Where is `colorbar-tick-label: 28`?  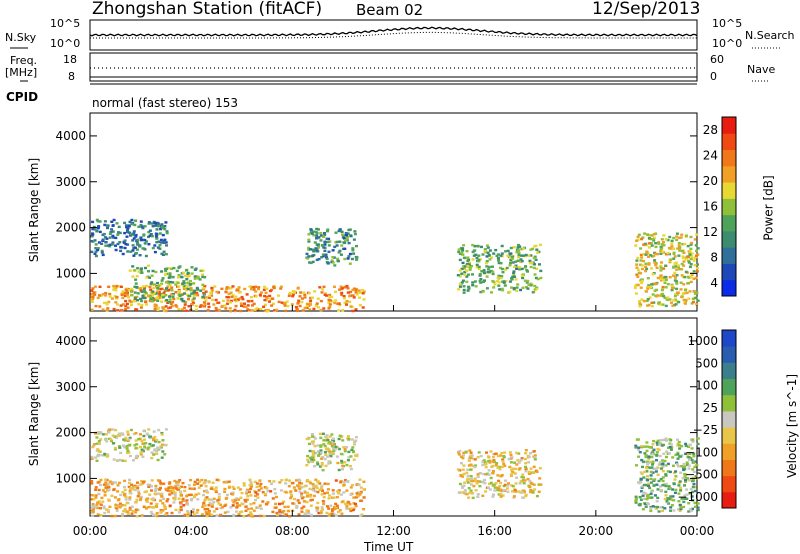
colorbar-tick-label: 28 is located at coordinates (710, 130).